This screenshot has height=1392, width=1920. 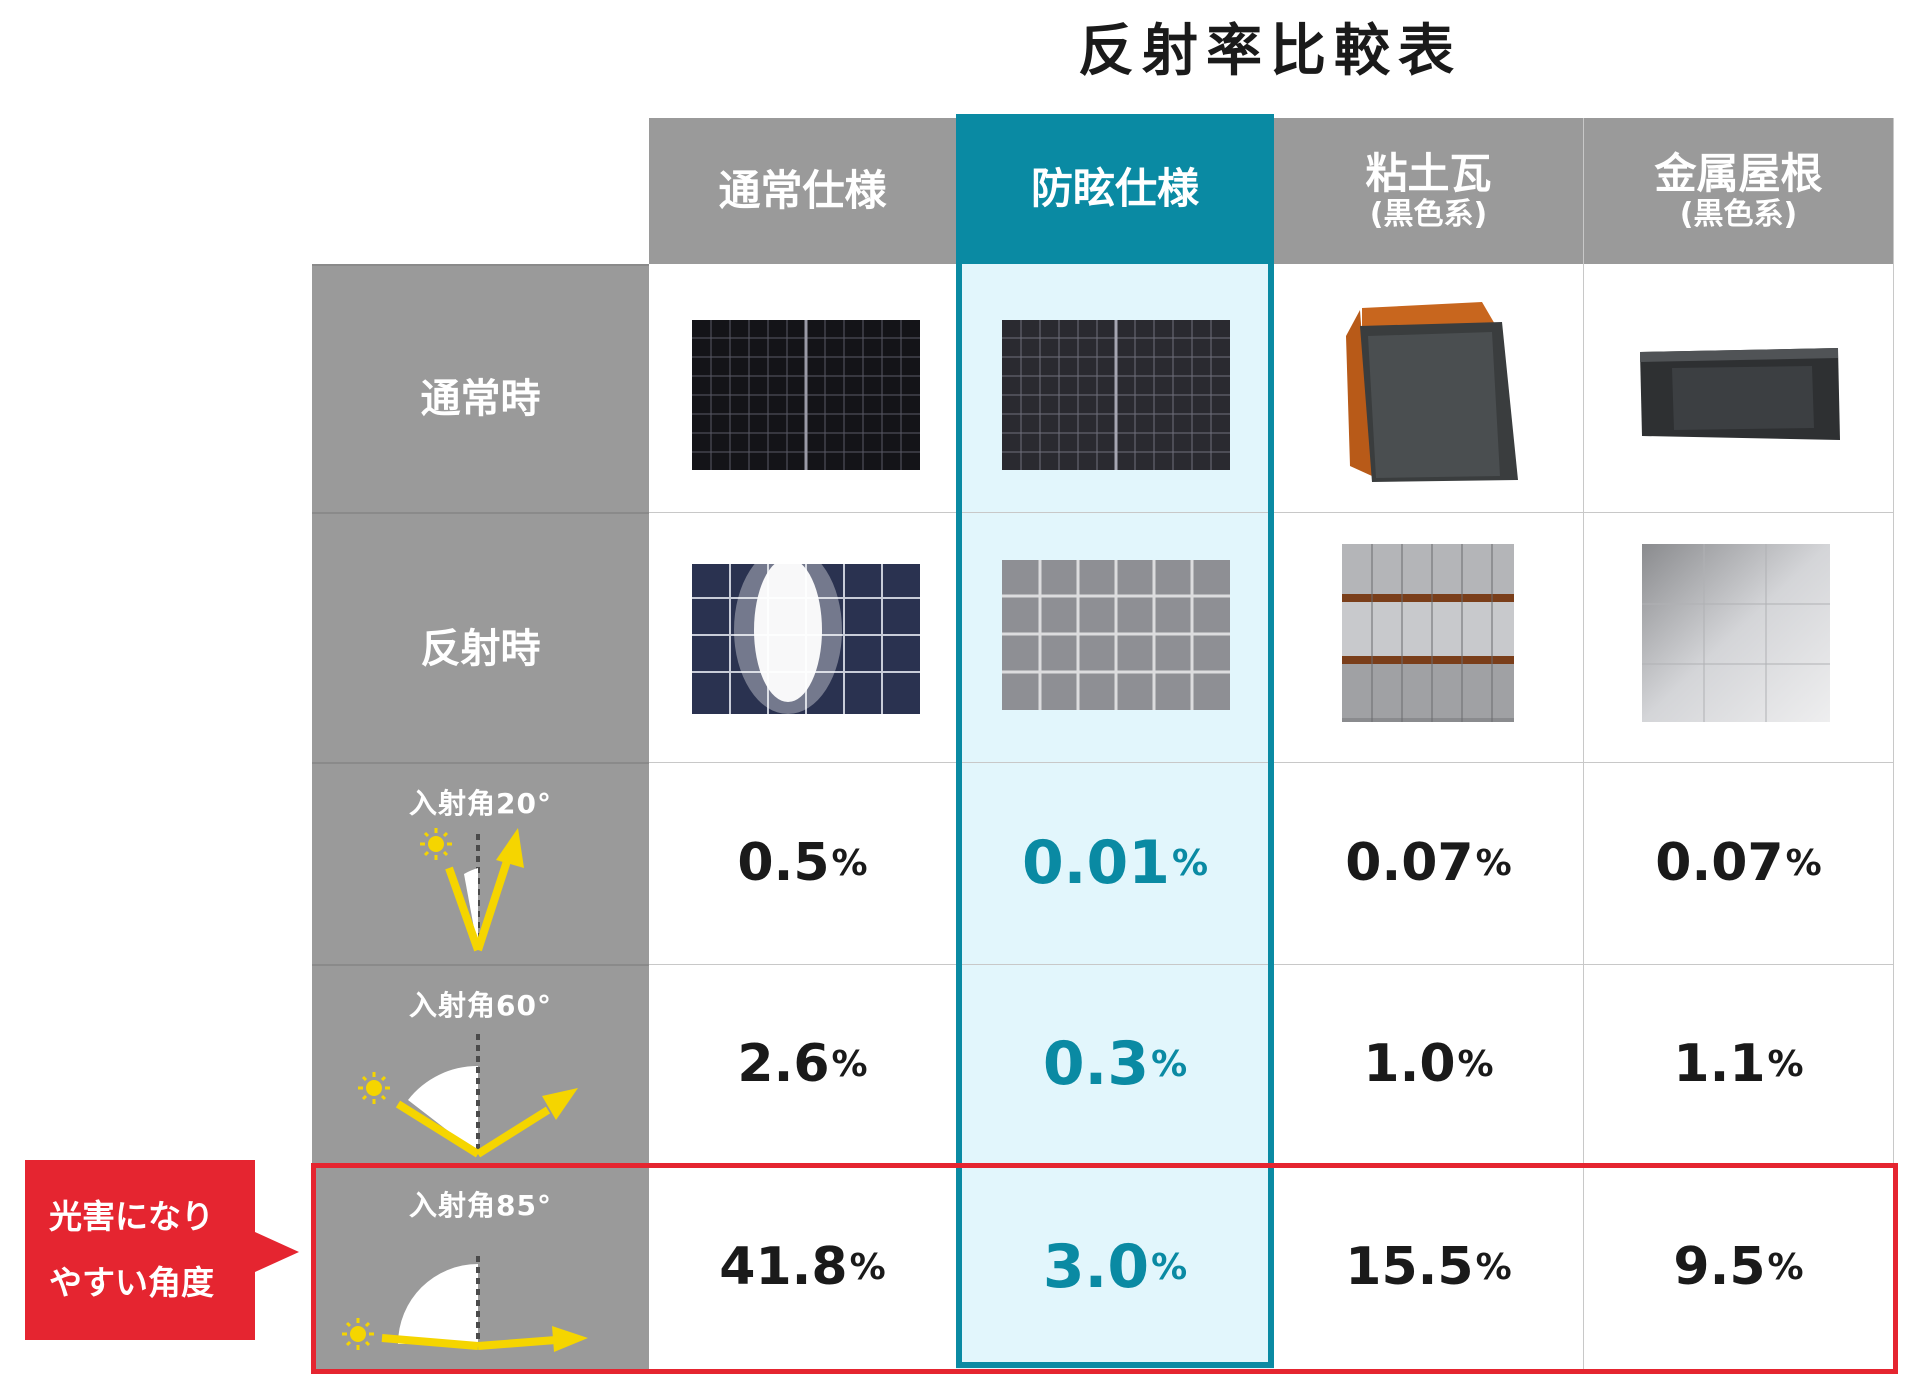 What do you see at coordinates (1738, 173) in the screenshot?
I see `col-header-label: 金属屋根` at bounding box center [1738, 173].